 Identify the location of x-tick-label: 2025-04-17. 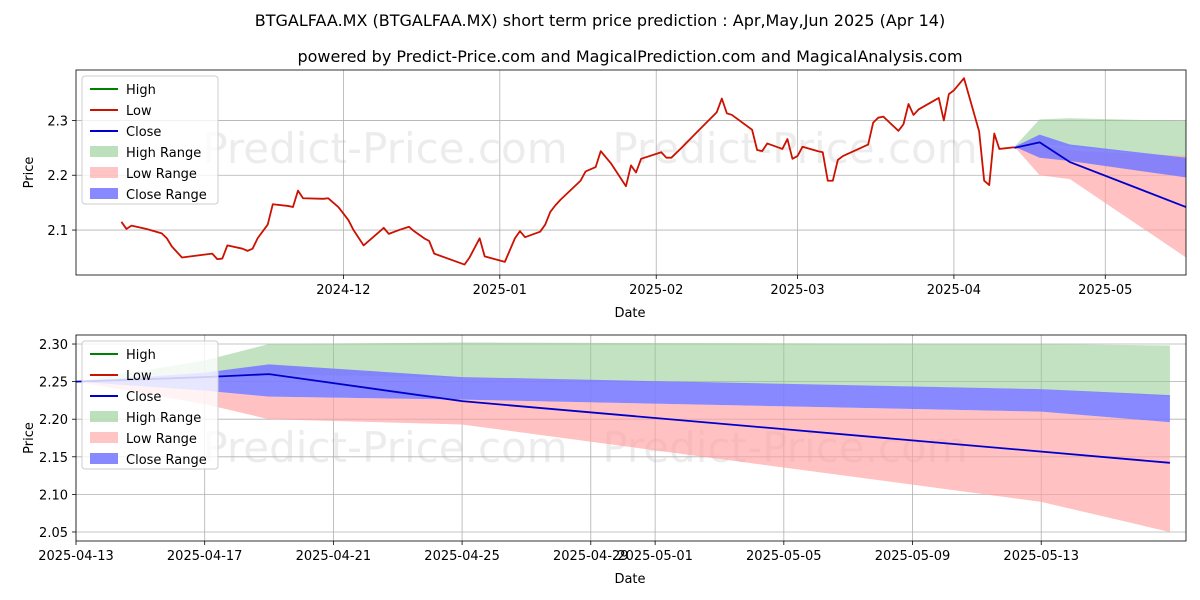
(205, 556).